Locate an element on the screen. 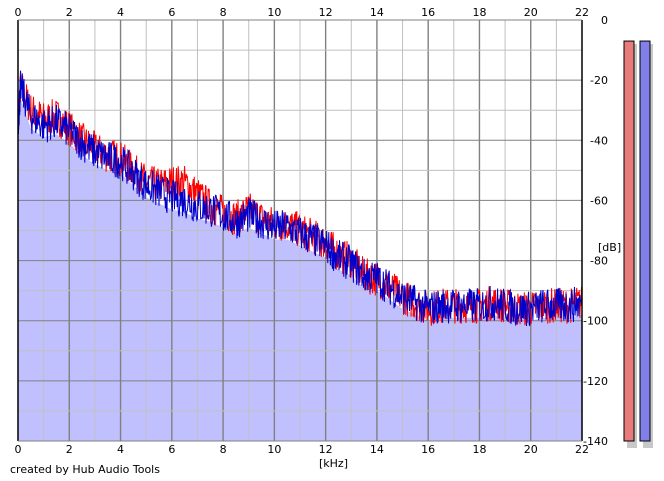  x-tick-label-top: 14 is located at coordinates (377, 12).